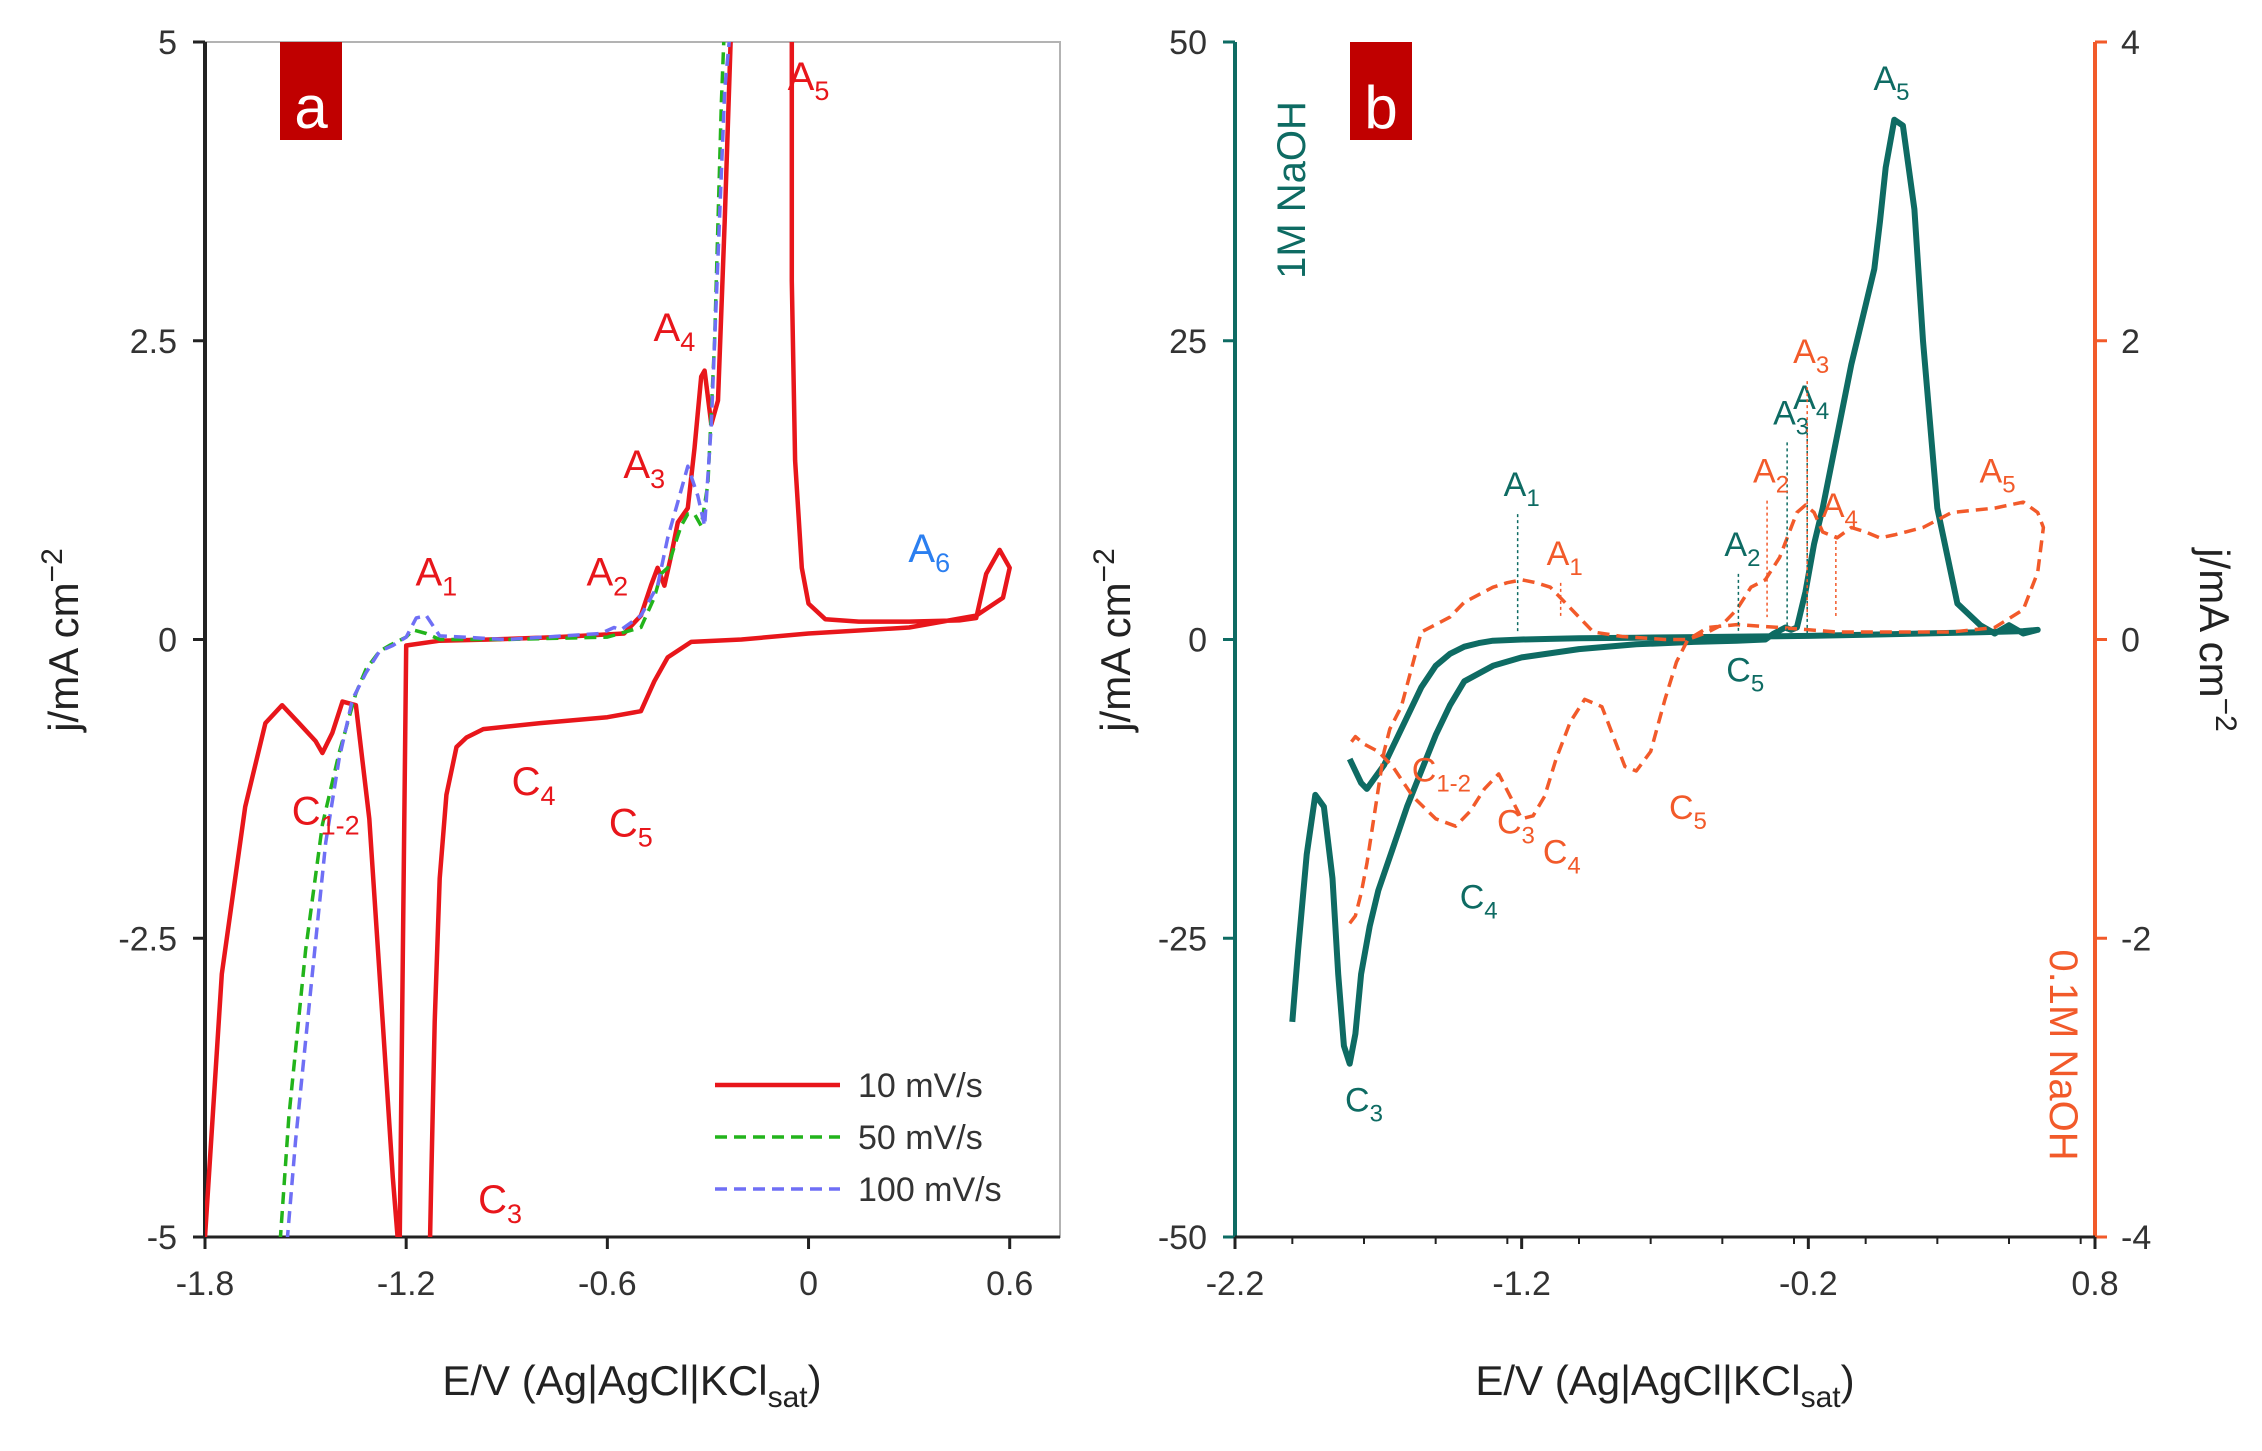 The width and height of the screenshot is (2262, 1451). Describe the element at coordinates (808, 1284) in the screenshot. I see `panel-a-x-tick-label: 0` at that location.